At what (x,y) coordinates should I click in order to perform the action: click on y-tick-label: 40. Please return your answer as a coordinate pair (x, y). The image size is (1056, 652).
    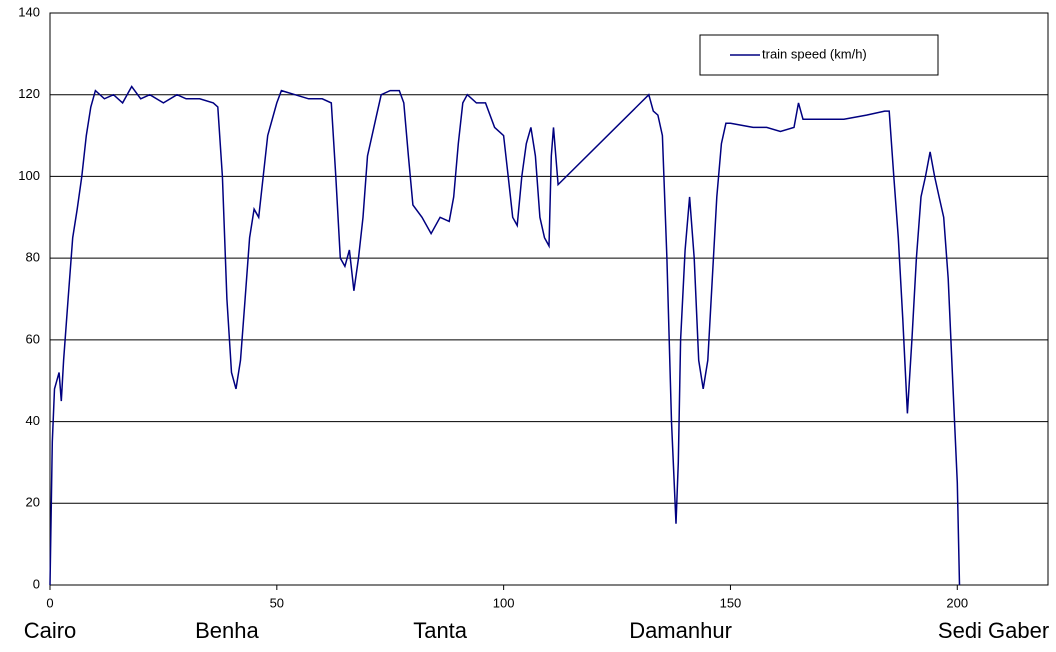
    Looking at the image, I should click on (33, 420).